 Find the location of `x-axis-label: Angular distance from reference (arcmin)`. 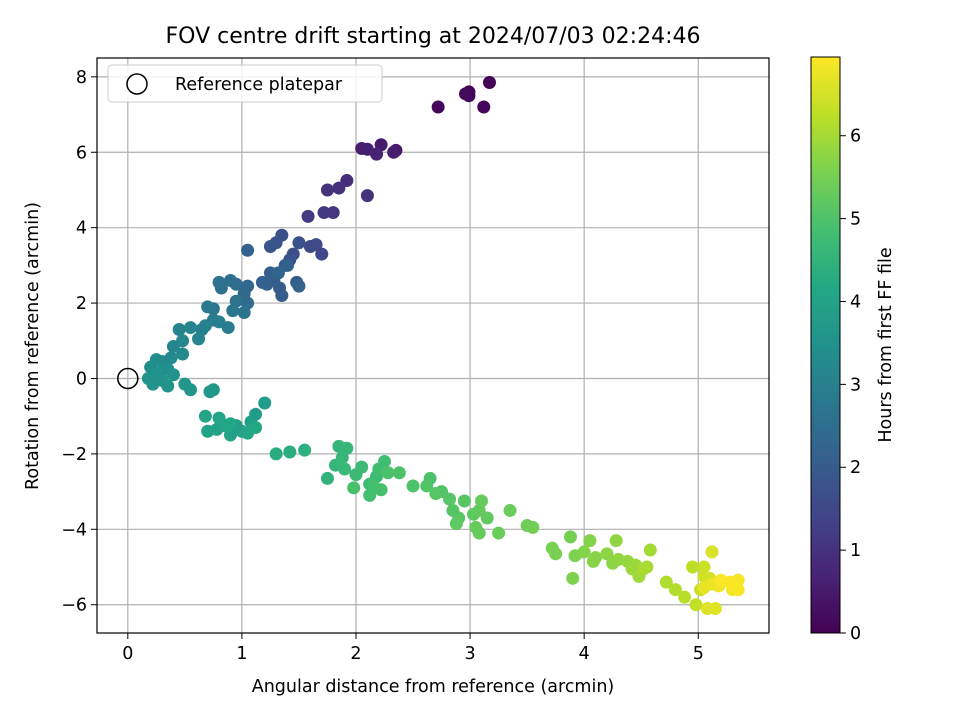

x-axis-label: Angular distance from reference (arcmin) is located at coordinates (433, 687).